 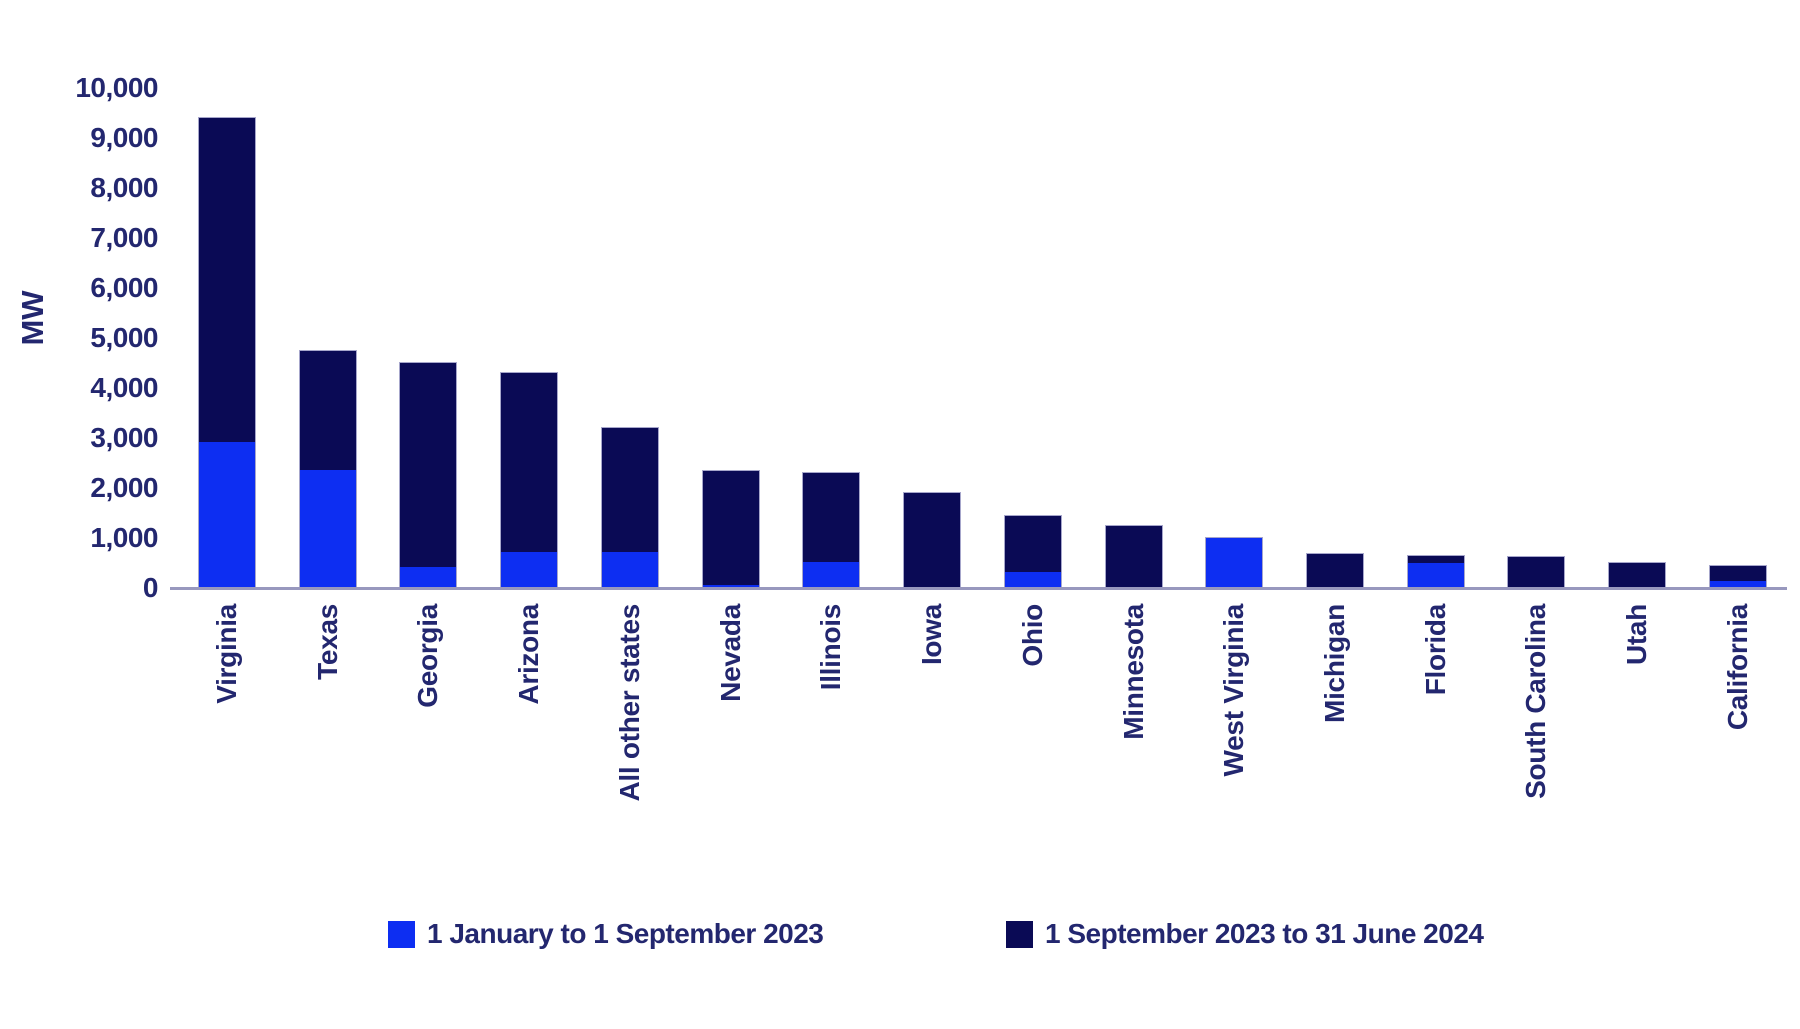 What do you see at coordinates (978, 588) in the screenshot?
I see `x-axis-line` at bounding box center [978, 588].